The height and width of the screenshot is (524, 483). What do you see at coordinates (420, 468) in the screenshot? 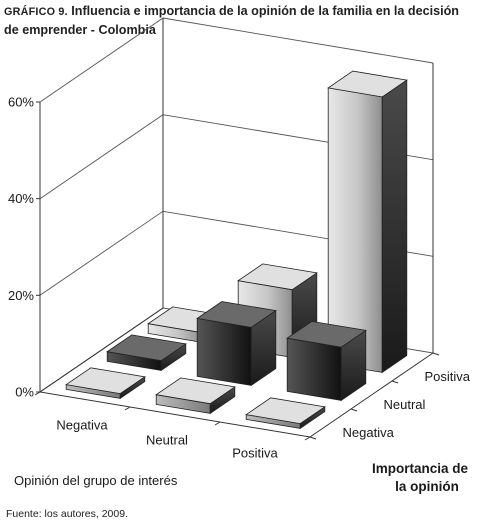
I see `depth-axis-title-line1: Importancia de` at bounding box center [420, 468].